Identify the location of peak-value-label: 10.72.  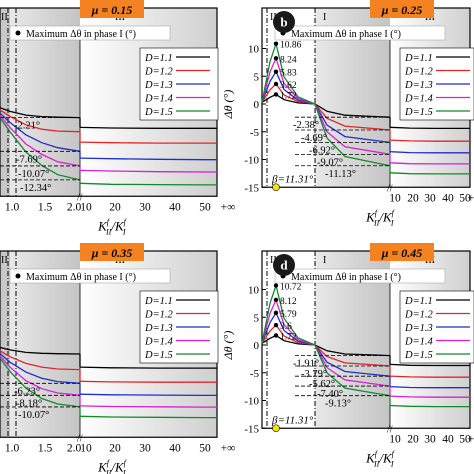
(291, 288).